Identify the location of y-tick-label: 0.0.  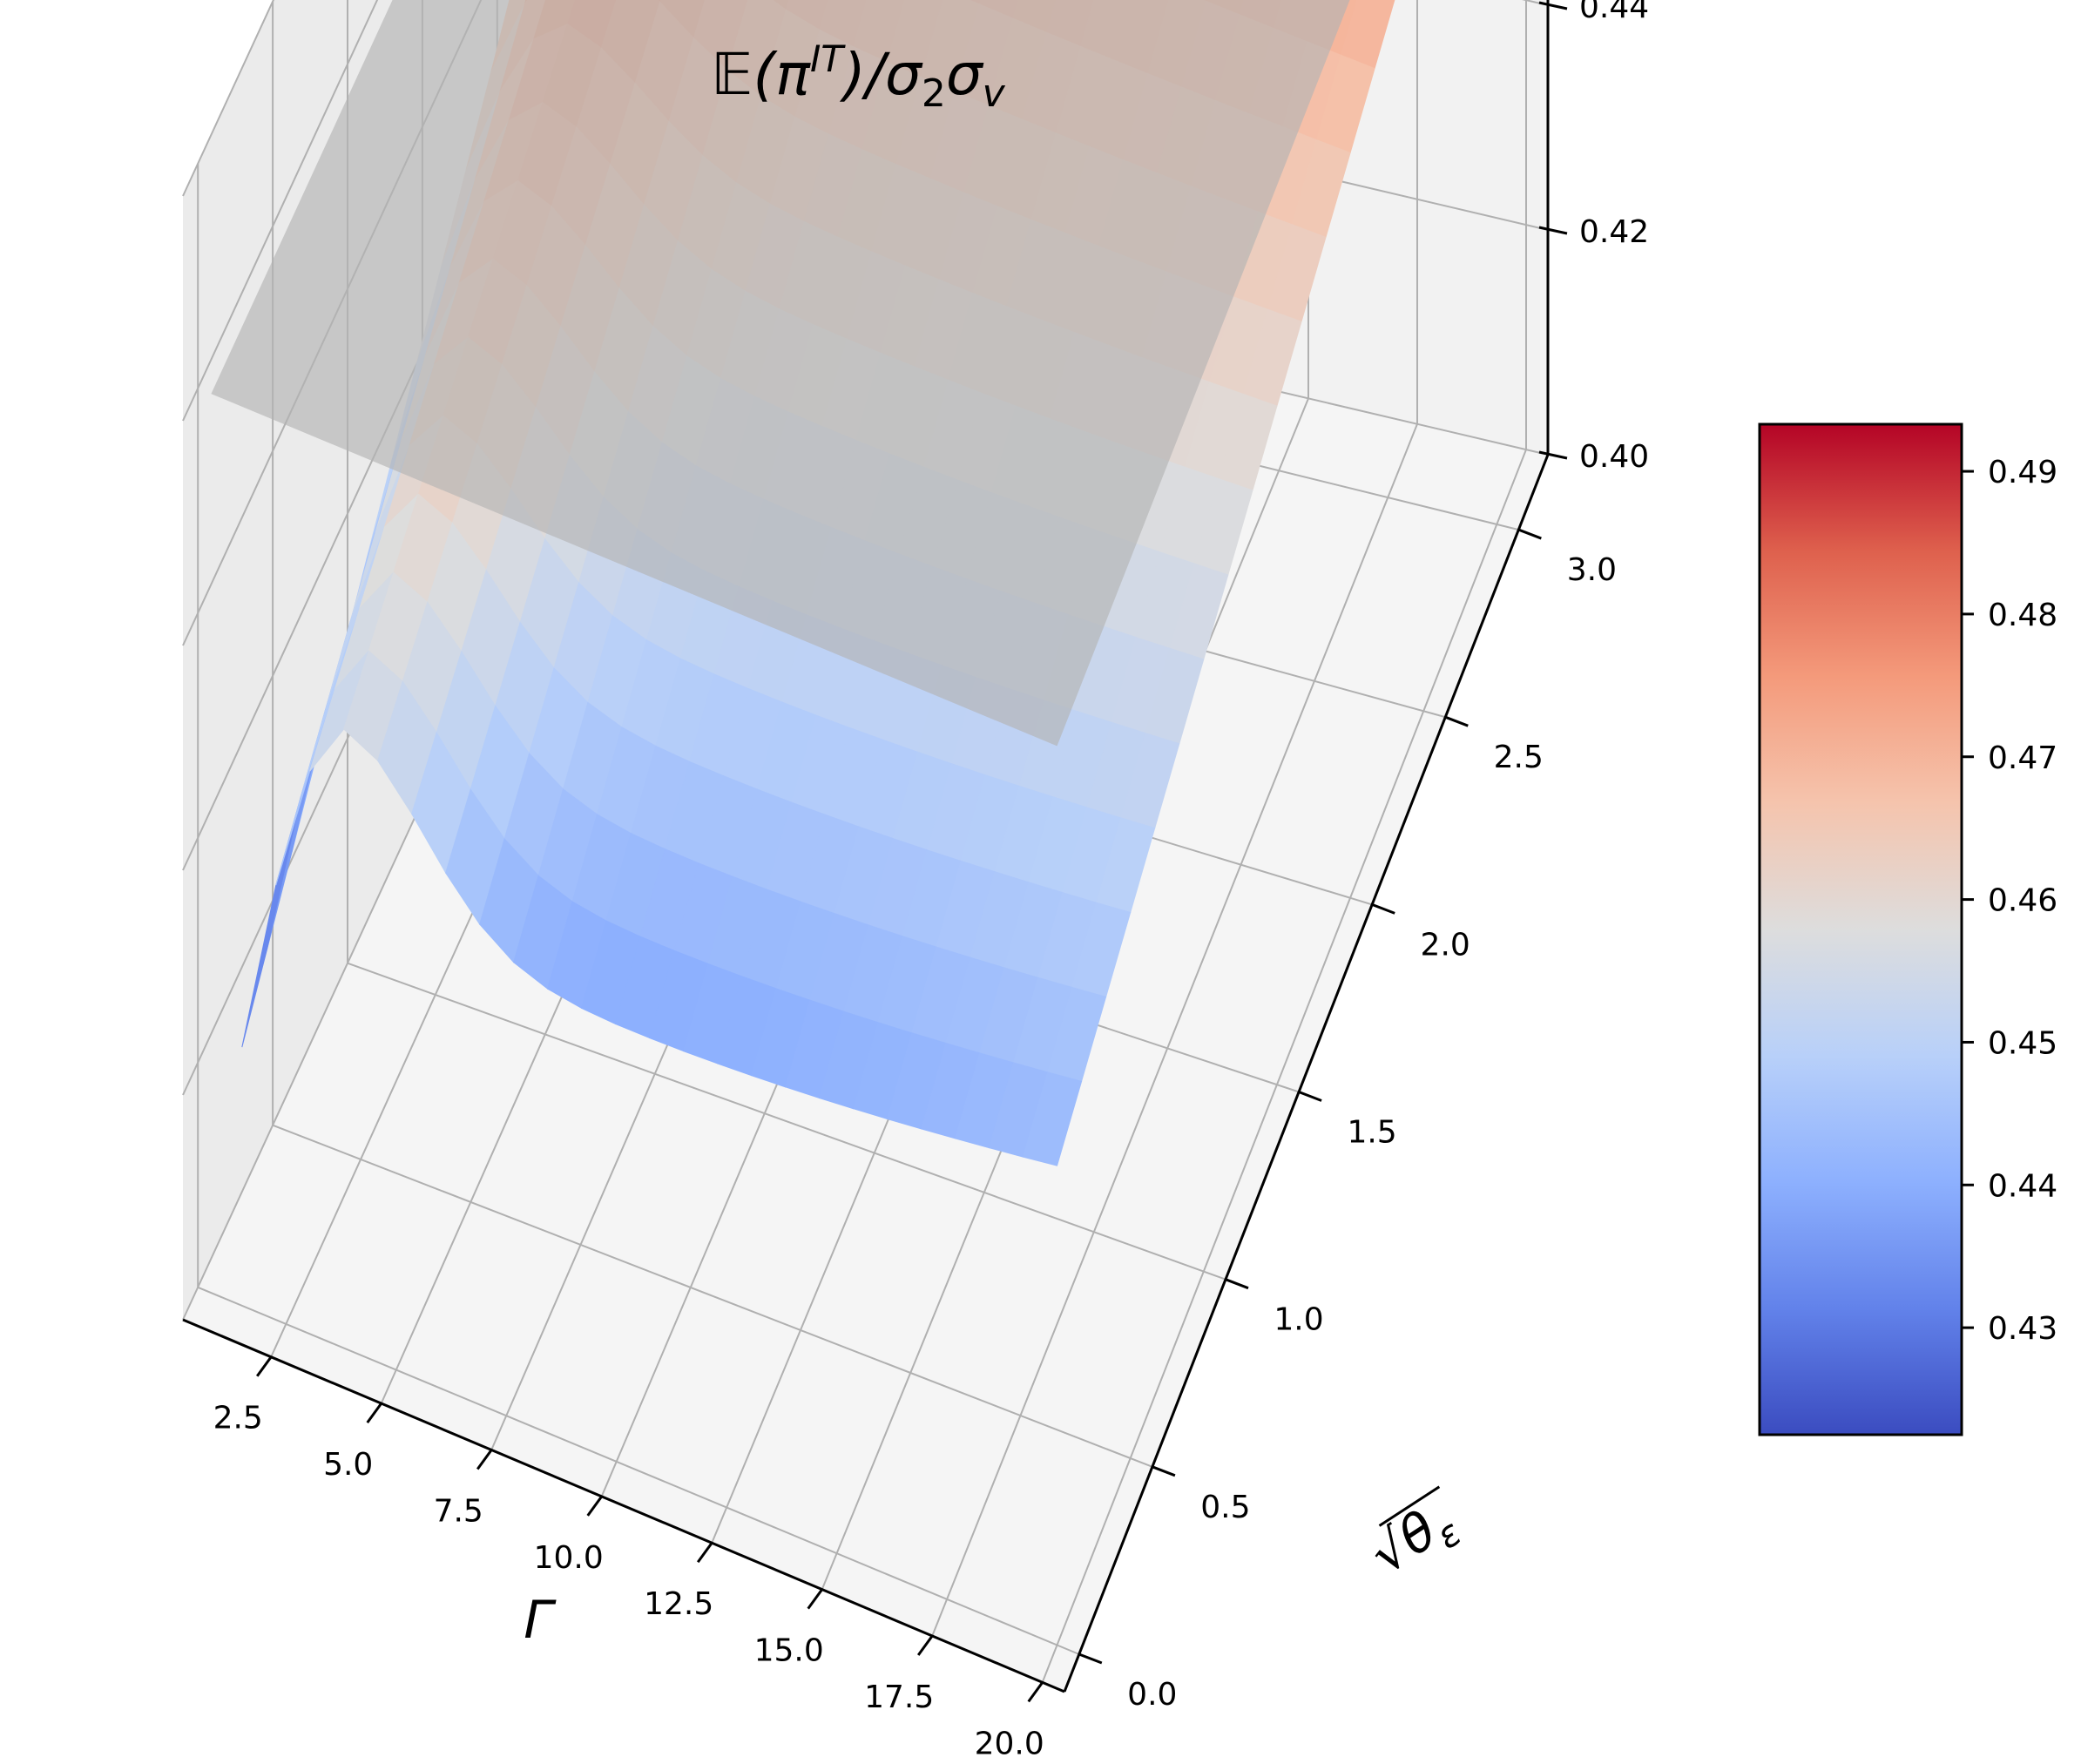
(1152, 1695).